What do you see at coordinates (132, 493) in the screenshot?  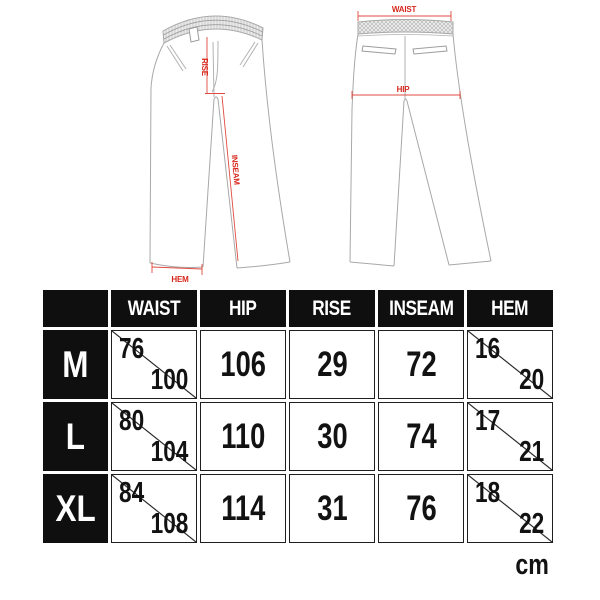 I see `waist-value-a: 84` at bounding box center [132, 493].